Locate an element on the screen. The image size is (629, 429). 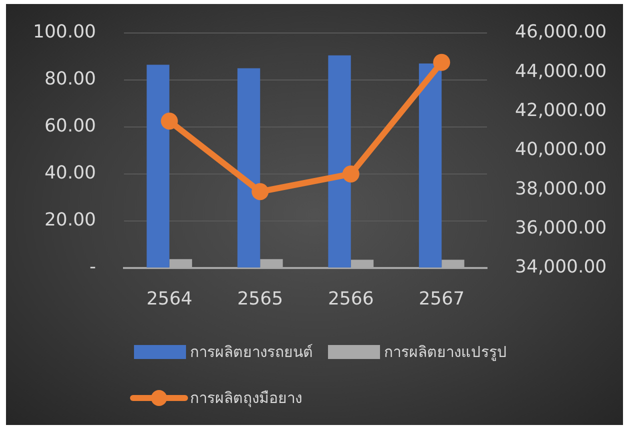
y2-tick-label: 44,000.00 is located at coordinates (561, 71).